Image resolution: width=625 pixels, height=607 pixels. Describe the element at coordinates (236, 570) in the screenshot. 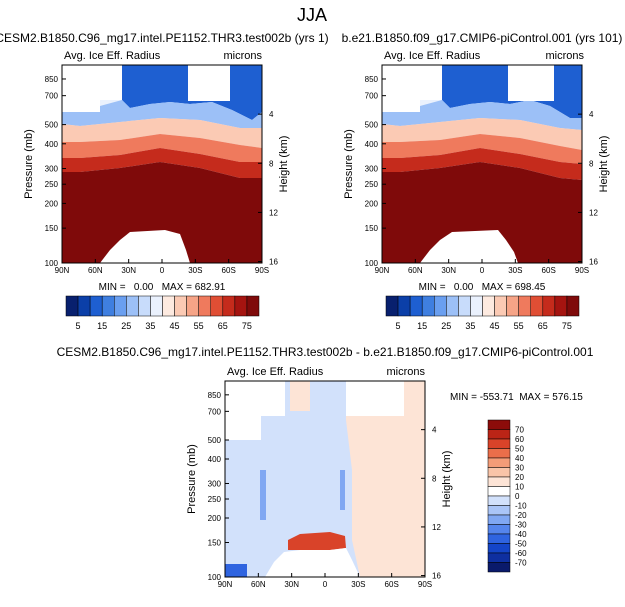

I see `panel-3-blue-bottom` at that location.